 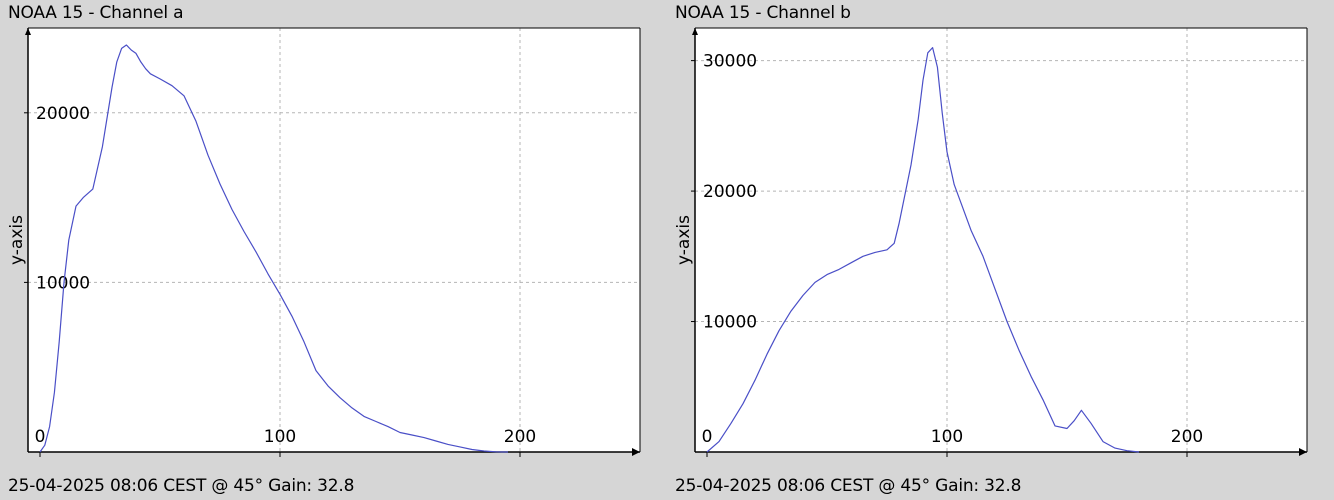 What do you see at coordinates (763, 13) in the screenshot?
I see `chart-title: NOAA 15 - Channel b` at bounding box center [763, 13].